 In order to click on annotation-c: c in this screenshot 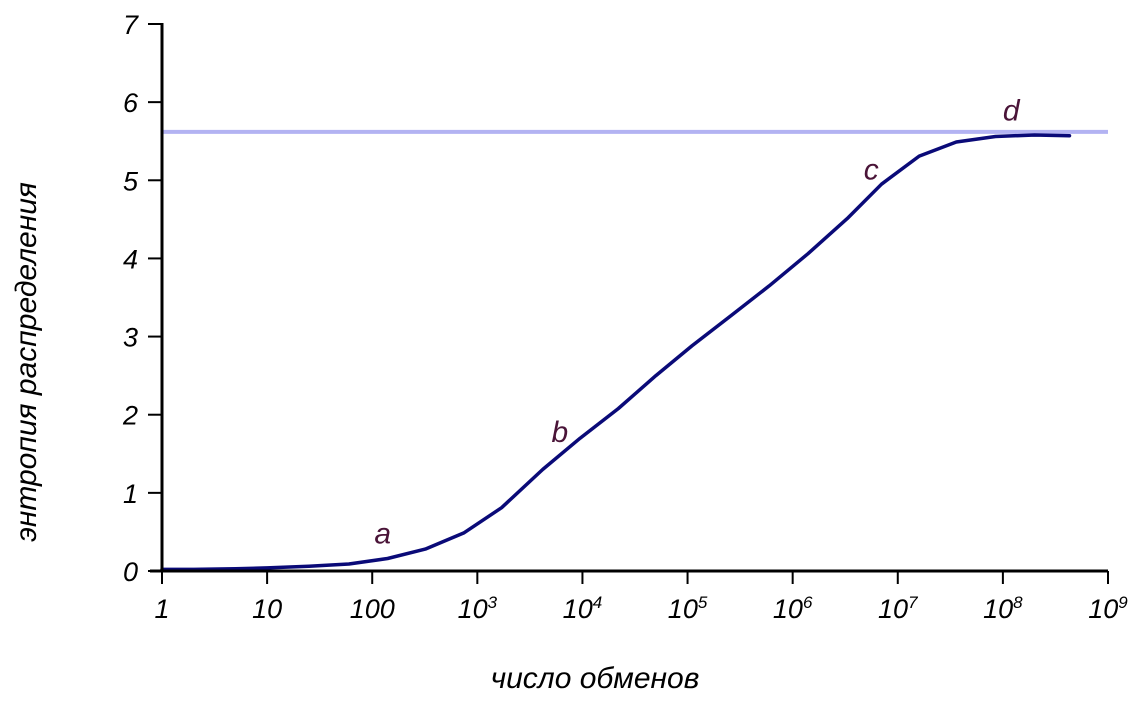, I will do `click(871, 169)`.